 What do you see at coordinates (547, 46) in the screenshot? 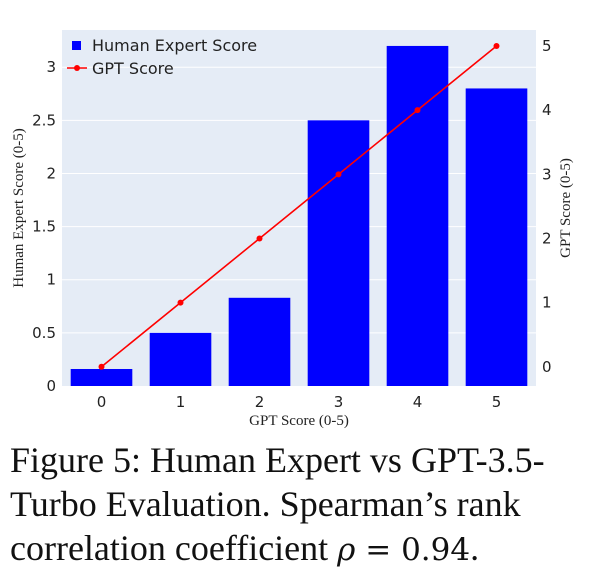
I see `right-tick-label: 5` at bounding box center [547, 46].